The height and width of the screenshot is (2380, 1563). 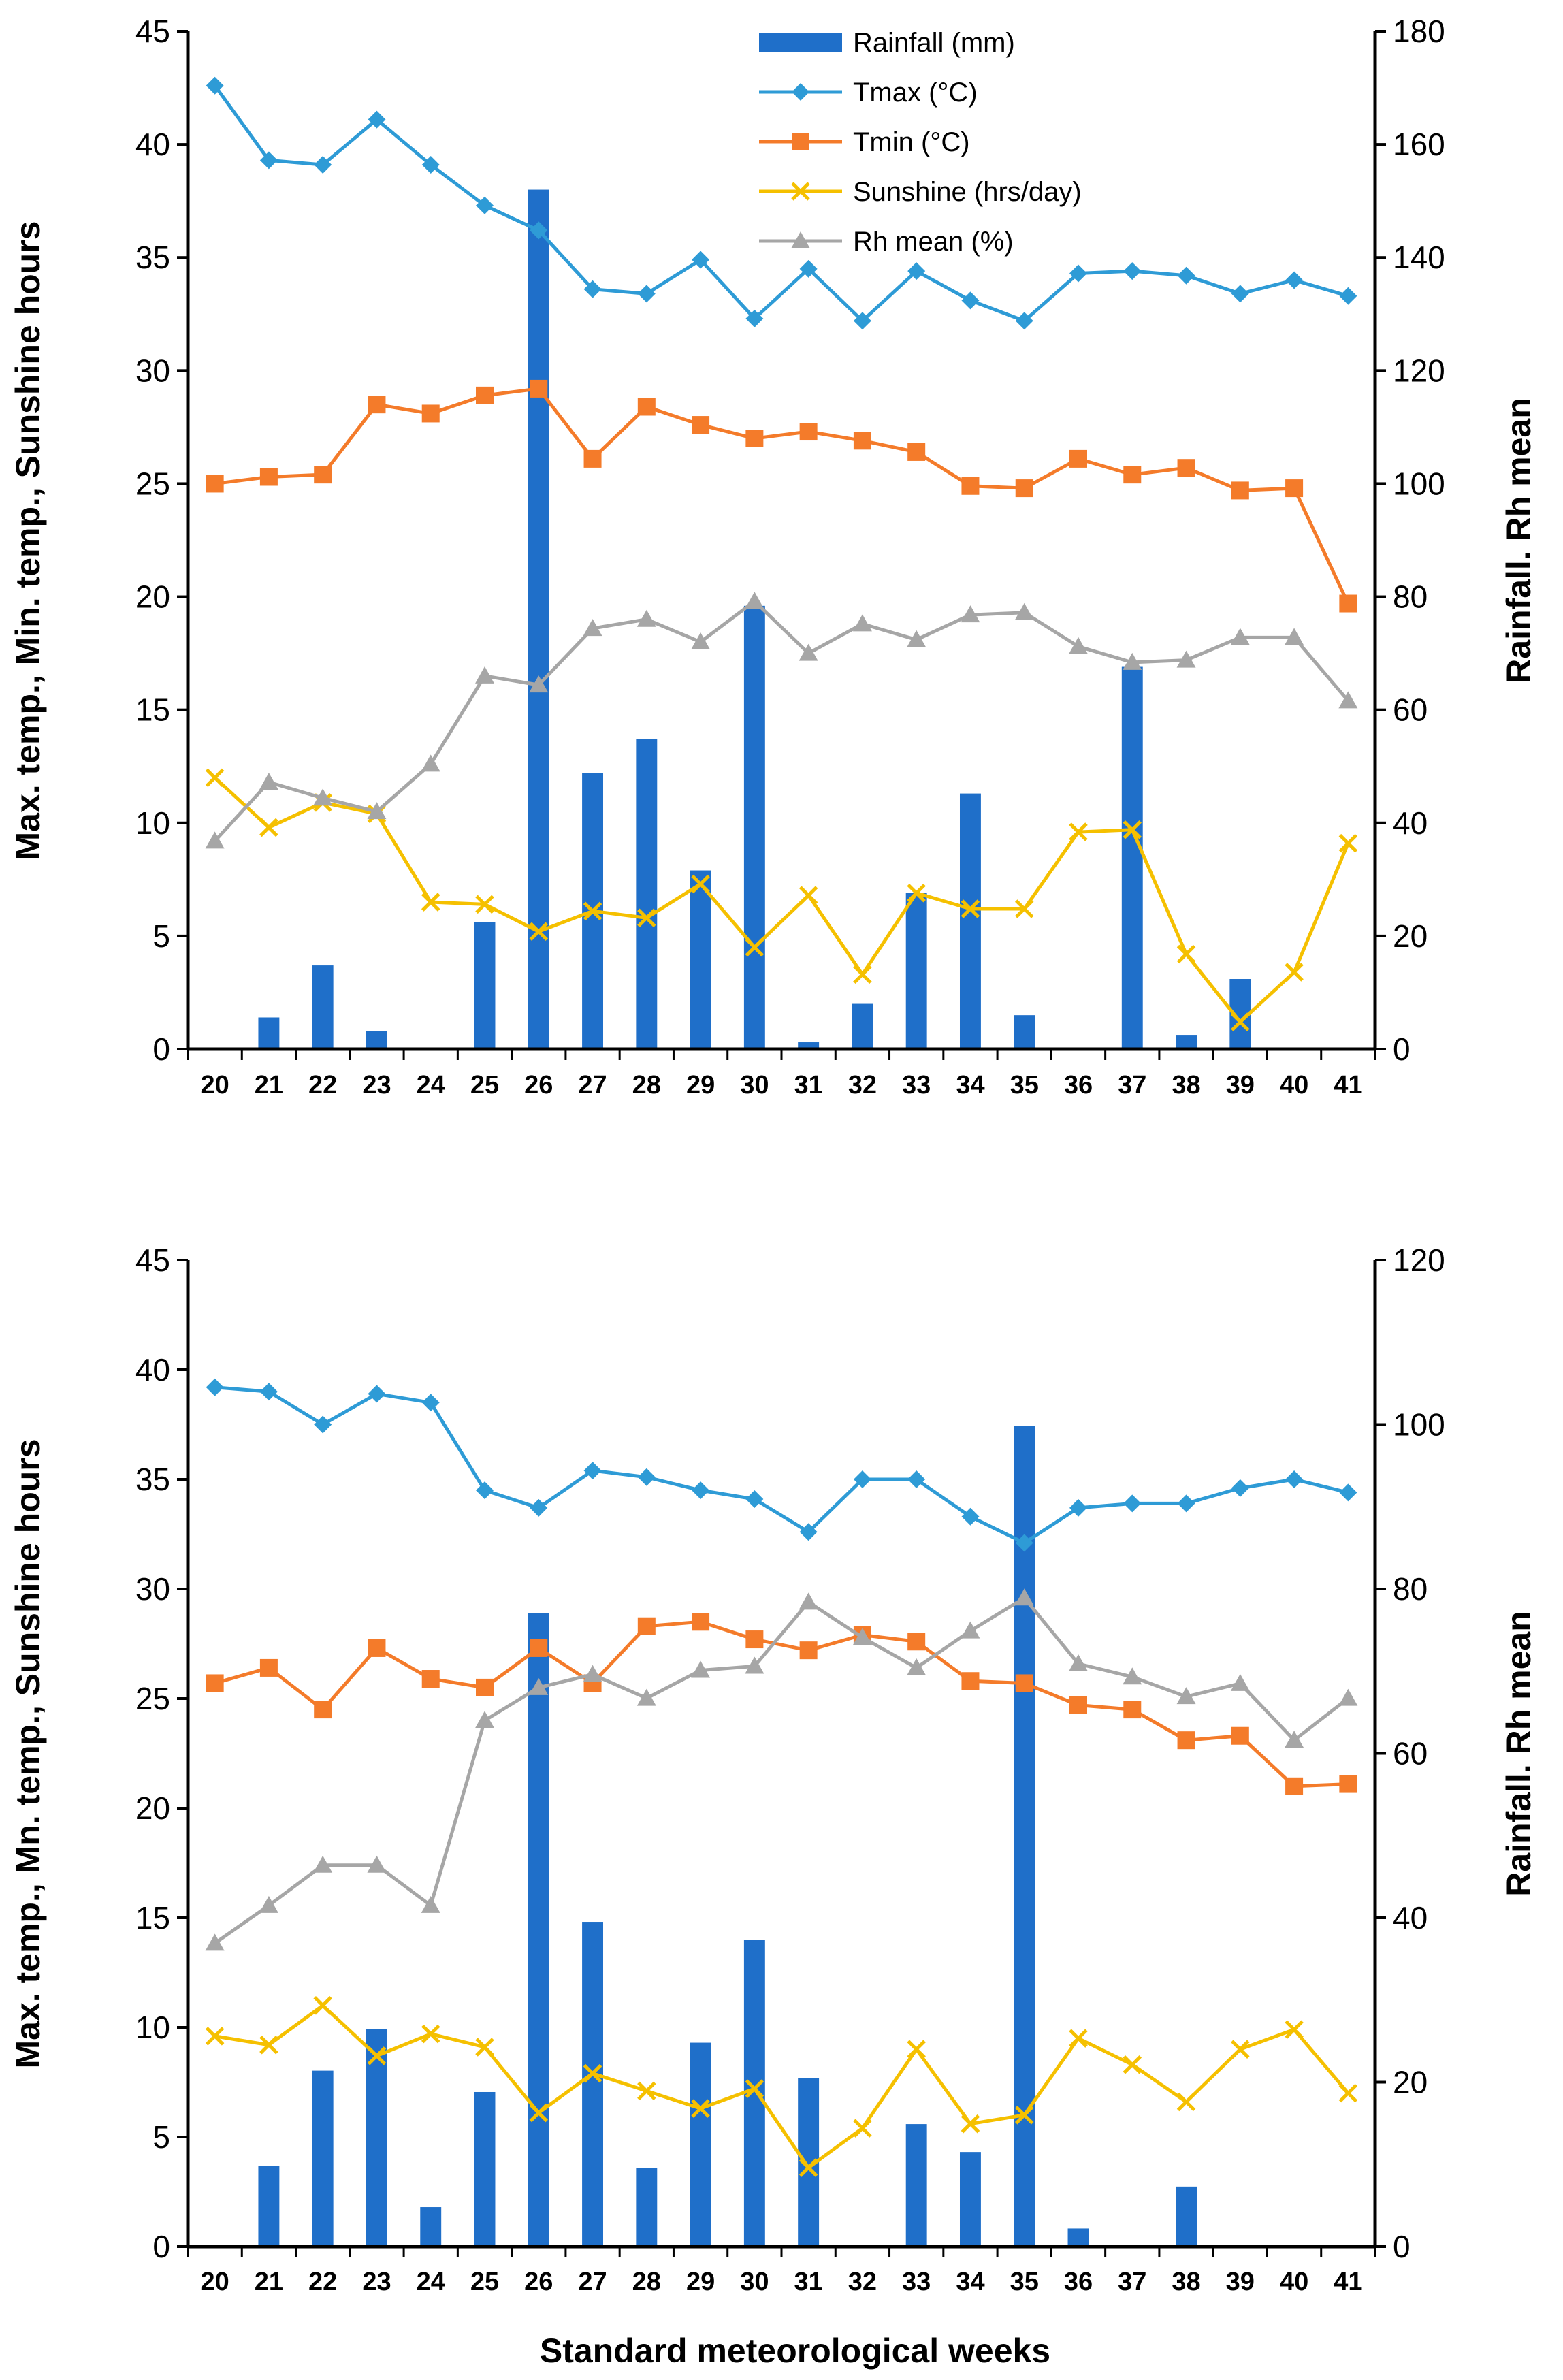 What do you see at coordinates (592, 2282) in the screenshot?
I see `x-tick-label: 27` at bounding box center [592, 2282].